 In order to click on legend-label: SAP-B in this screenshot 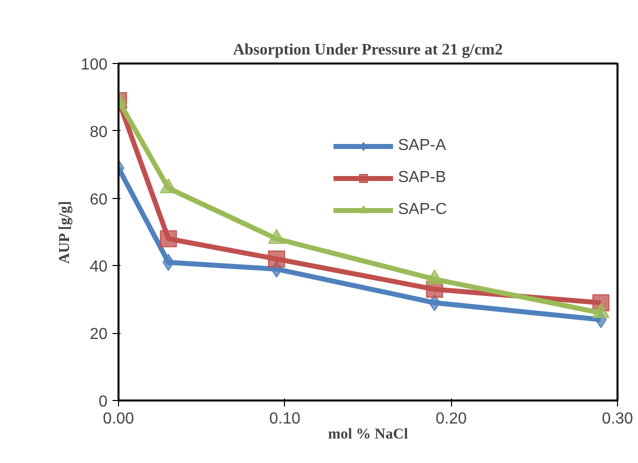, I will do `click(422, 178)`.